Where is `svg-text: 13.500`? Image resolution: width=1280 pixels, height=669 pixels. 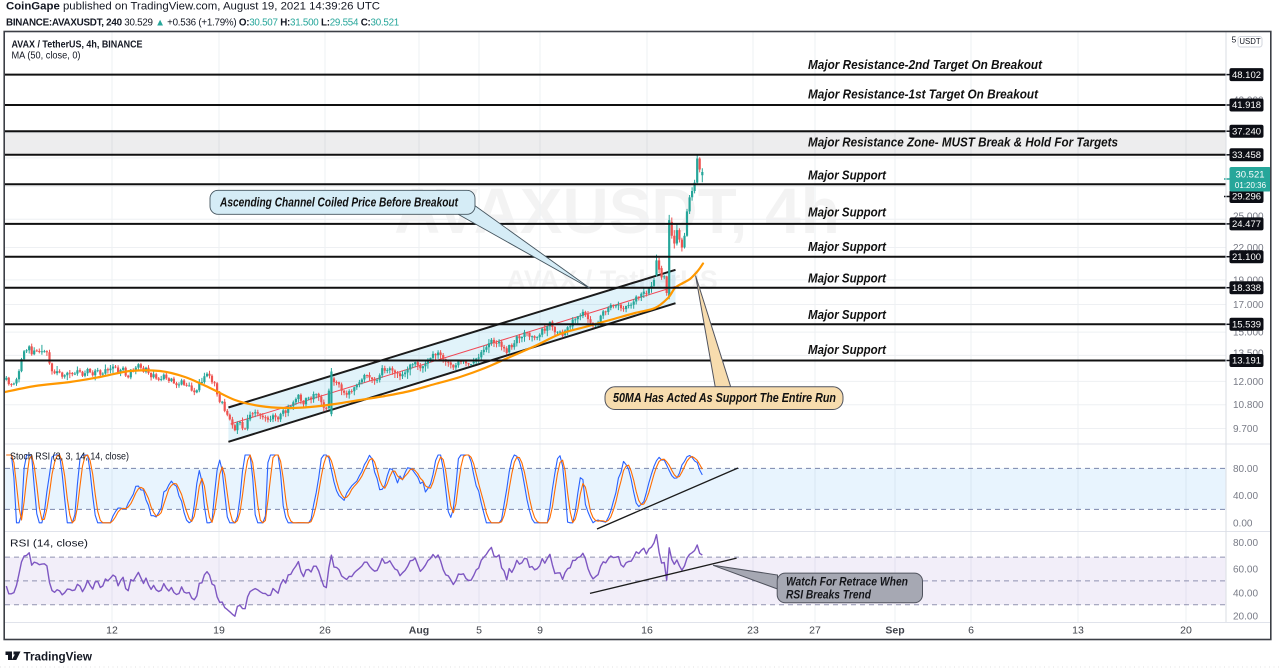
svg-text: 13.500 is located at coordinates (1248, 353).